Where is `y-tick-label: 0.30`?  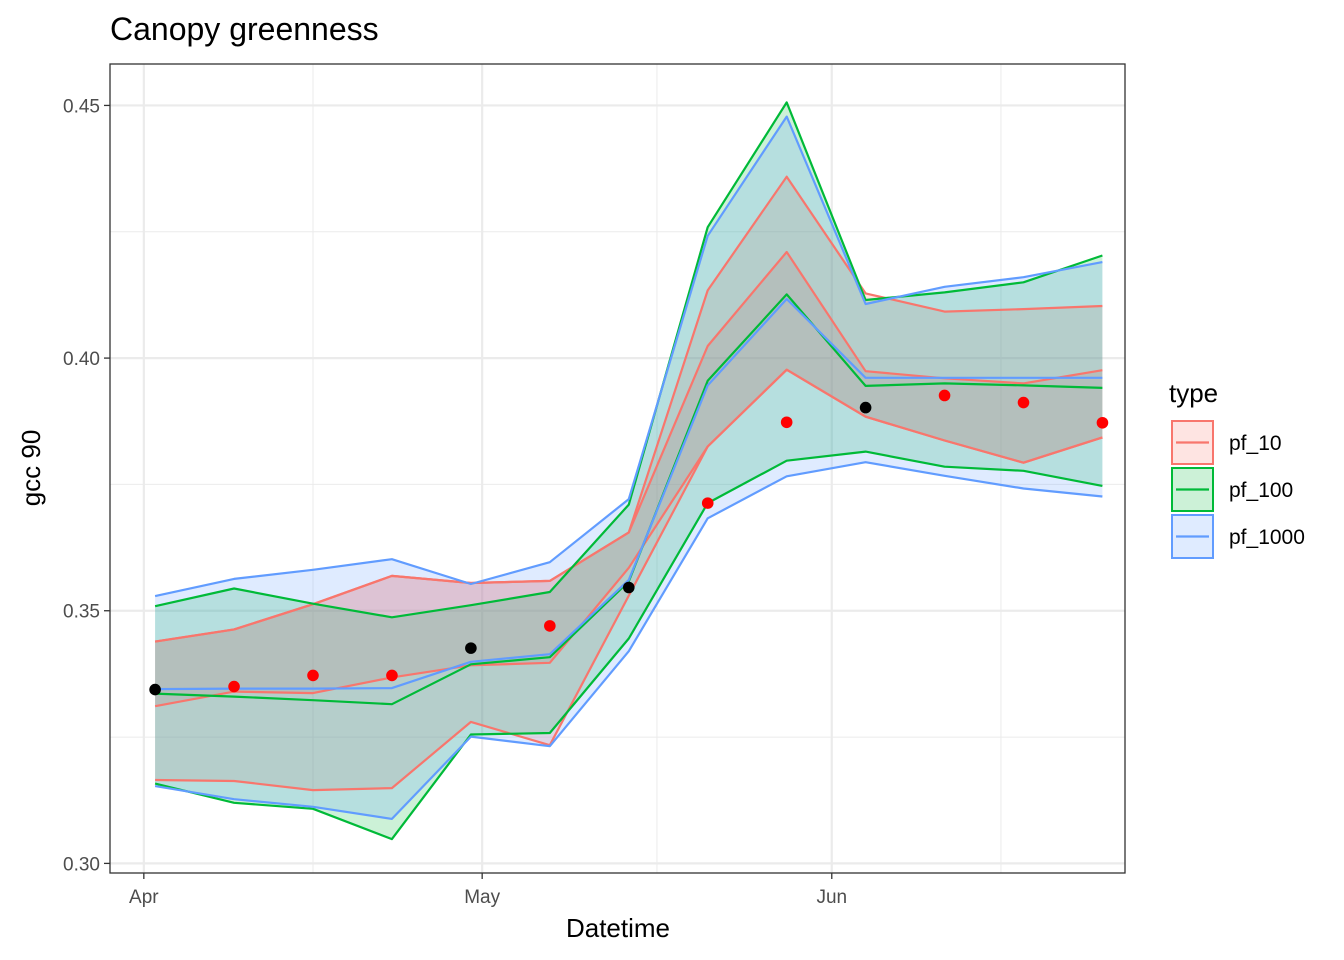 y-tick-label: 0.30 is located at coordinates (81, 864).